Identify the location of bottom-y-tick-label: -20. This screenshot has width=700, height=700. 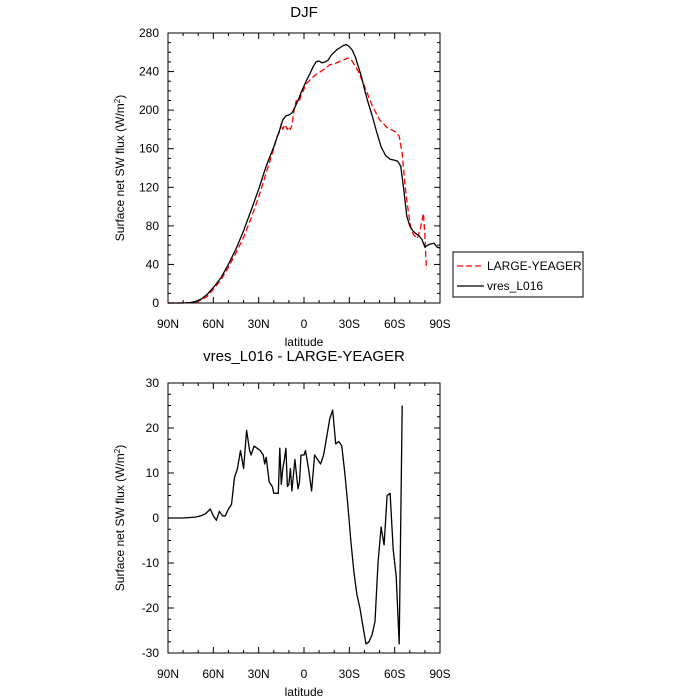
(151, 608).